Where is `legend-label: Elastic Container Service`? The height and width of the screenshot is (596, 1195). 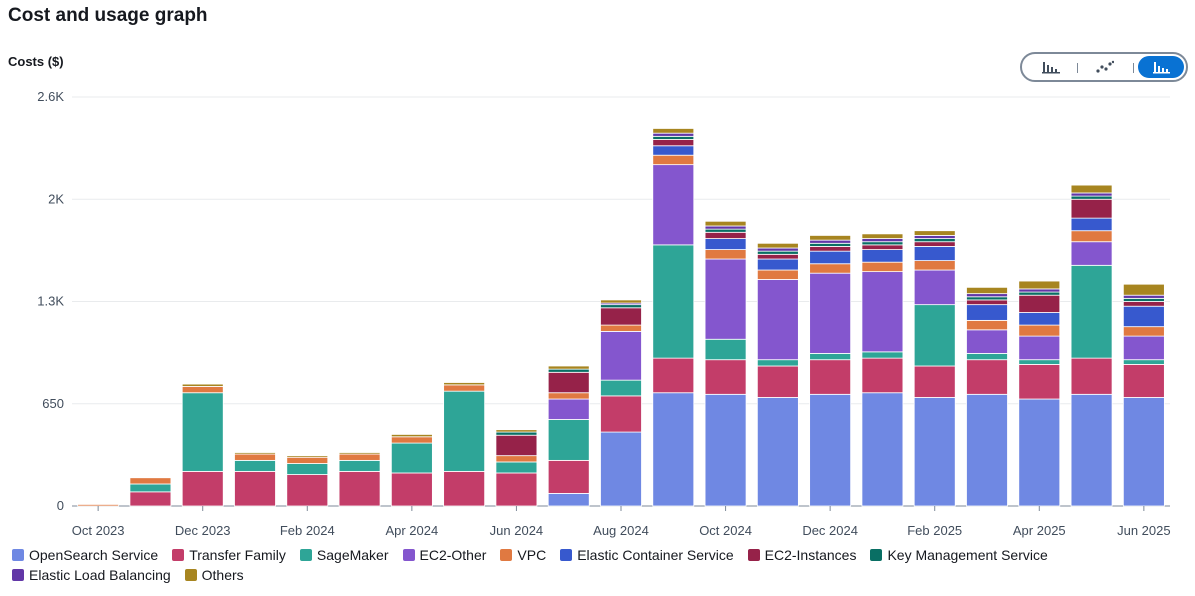
legend-label: Elastic Container Service is located at coordinates (655, 555).